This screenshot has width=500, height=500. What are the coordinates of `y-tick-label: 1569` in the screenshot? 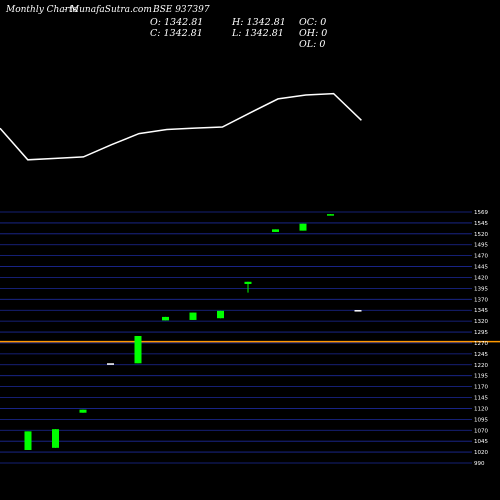 It's located at (481, 213).